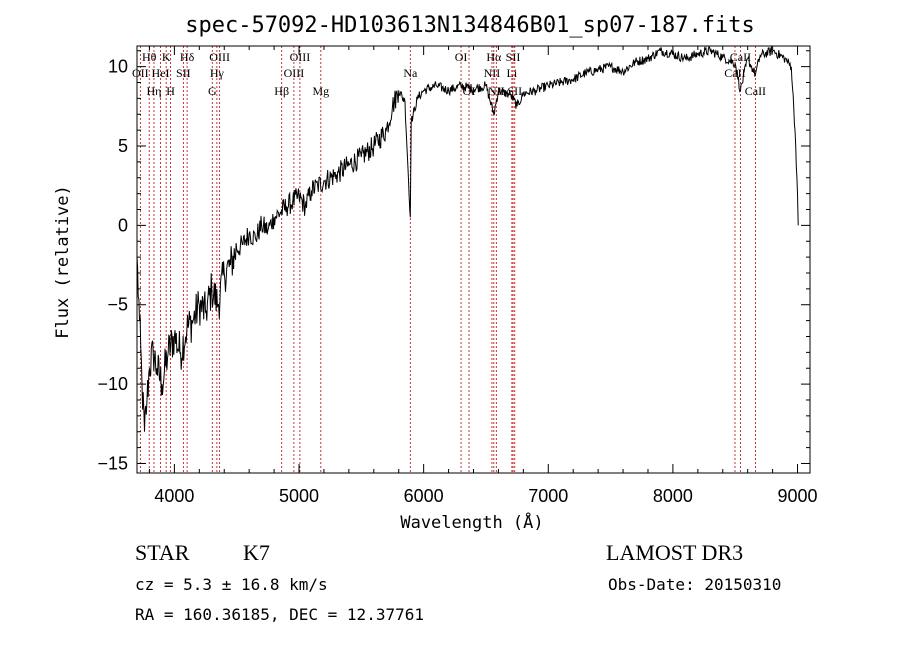  I want to click on y-tick-label-1: −10, so click(112, 384).